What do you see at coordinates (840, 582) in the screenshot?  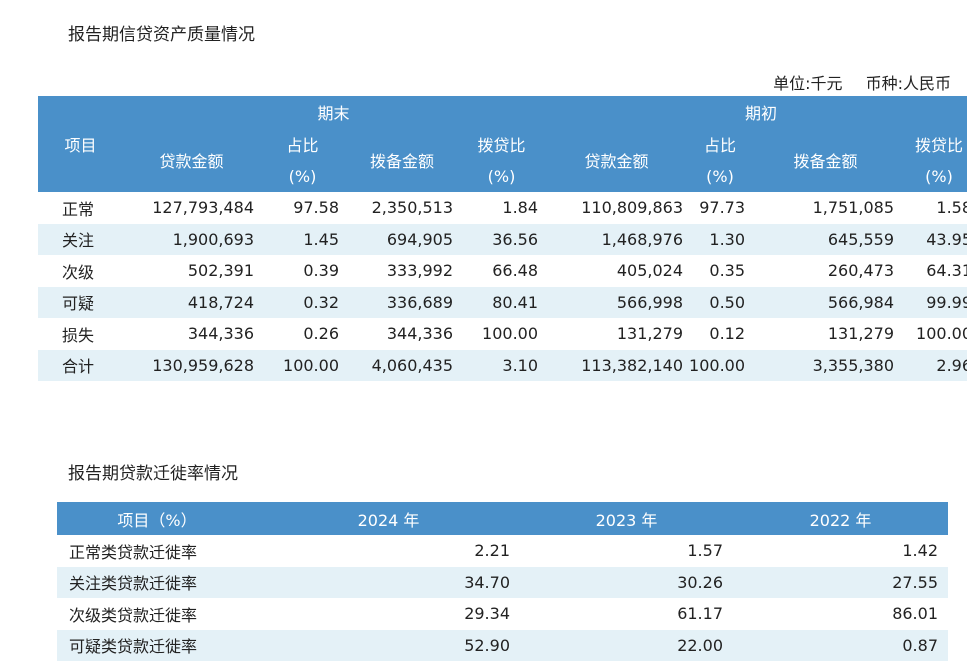 I see `table-cell: 27.55` at bounding box center [840, 582].